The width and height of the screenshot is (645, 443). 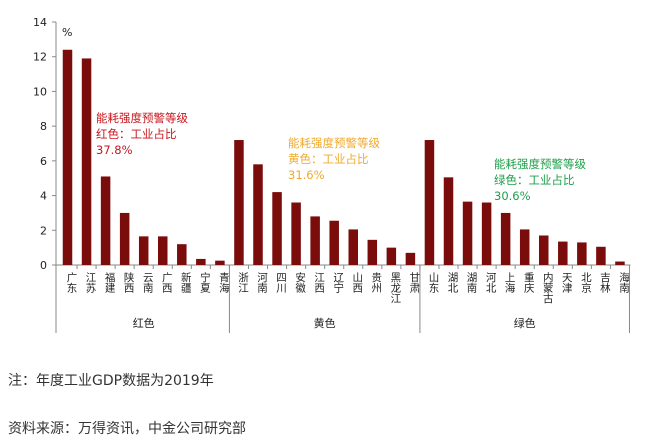 What do you see at coordinates (224, 282) in the screenshot?
I see `x-tick-label: 青海` at bounding box center [224, 282].